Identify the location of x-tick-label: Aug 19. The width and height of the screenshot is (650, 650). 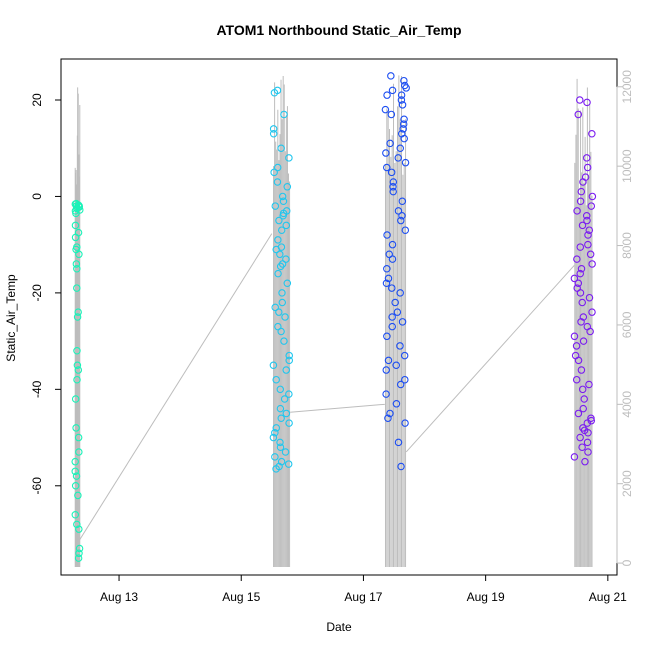
(486, 597).